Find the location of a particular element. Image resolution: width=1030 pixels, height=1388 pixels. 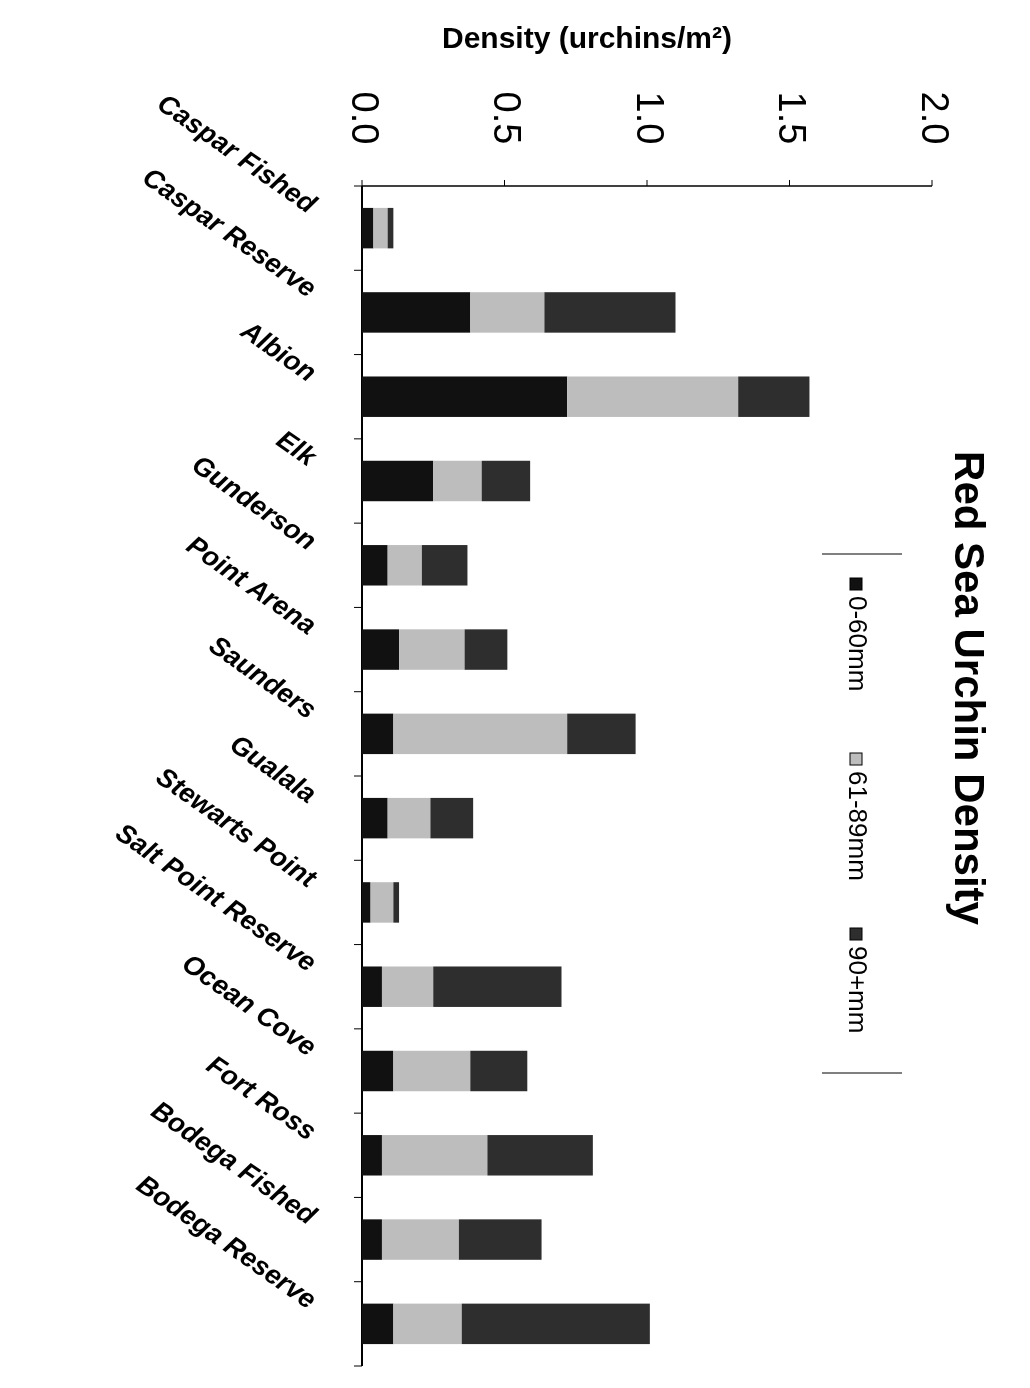

x-tick-label: 2.0 is located at coordinates (934, 118).